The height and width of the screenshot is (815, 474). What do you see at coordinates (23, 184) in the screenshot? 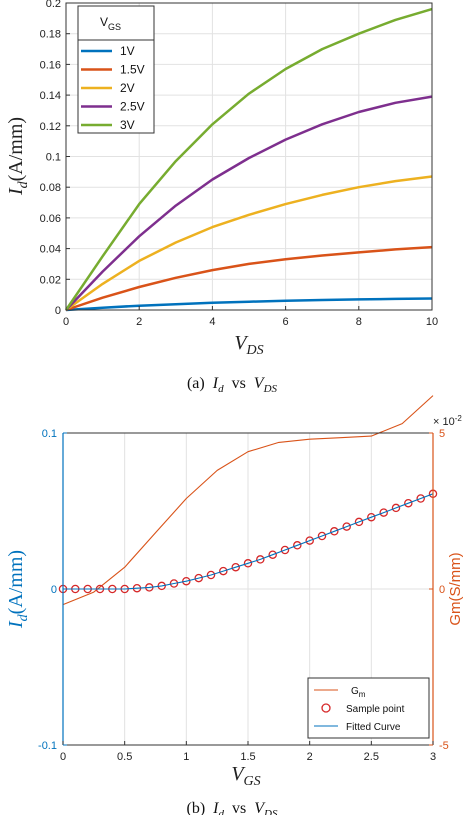
I see `a-ylabel-sub: d` at bounding box center [23, 184].